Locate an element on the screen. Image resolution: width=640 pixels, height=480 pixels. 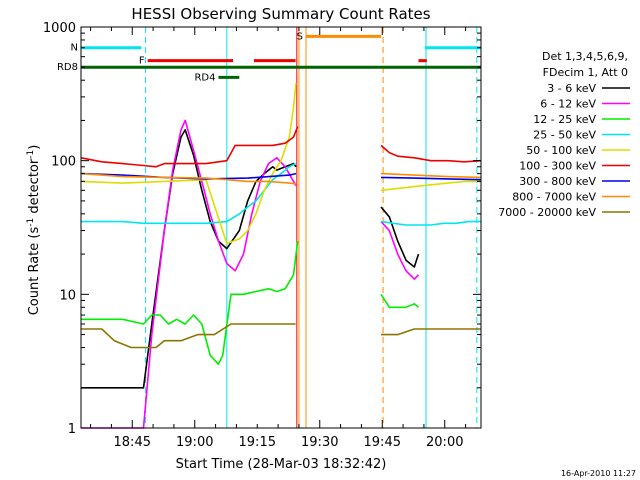
y-tick-label-10: 10 is located at coordinates (67, 295).